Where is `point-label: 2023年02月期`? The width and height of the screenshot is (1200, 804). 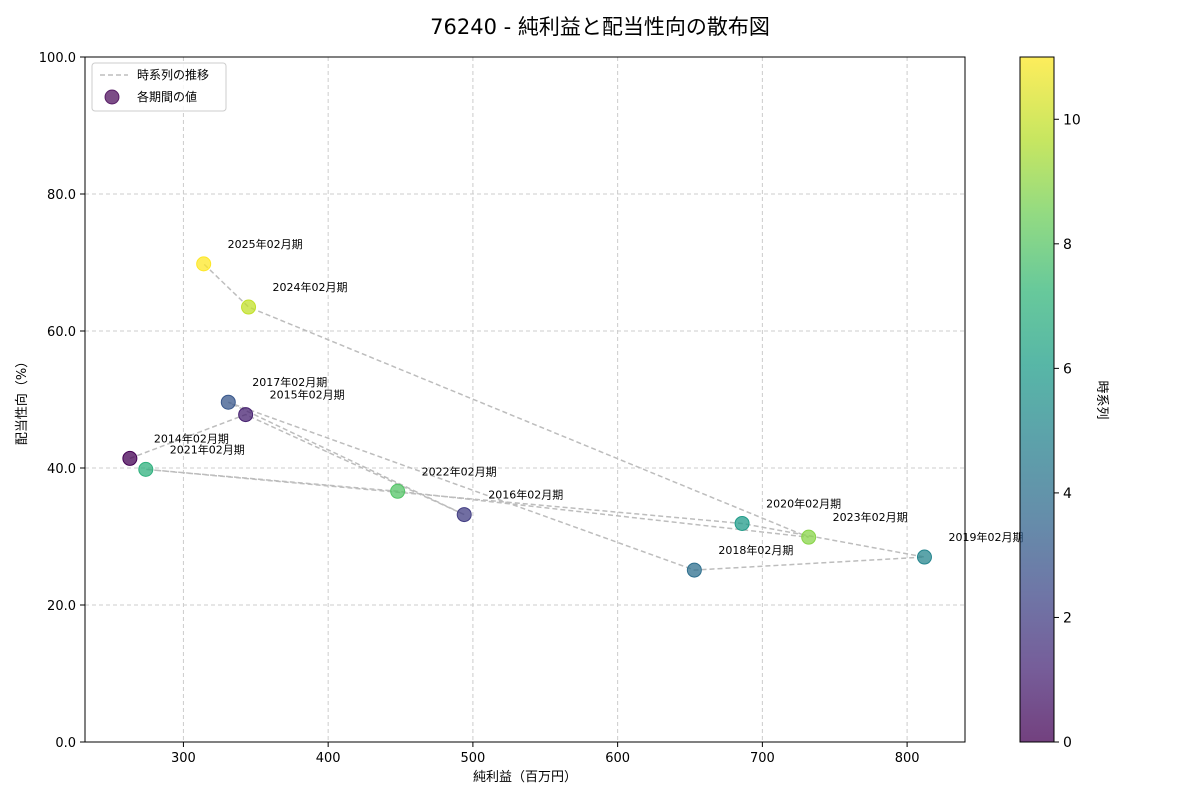 point-label: 2023年02月期 is located at coordinates (870, 517).